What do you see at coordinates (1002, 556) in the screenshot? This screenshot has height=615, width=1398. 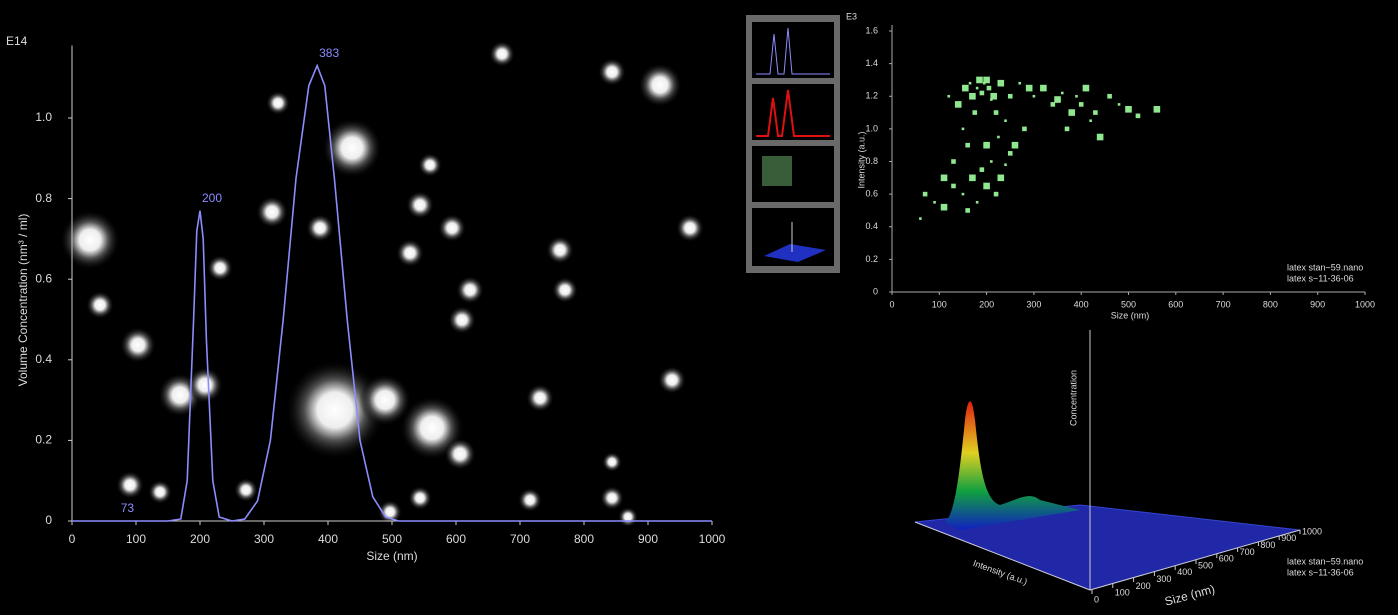 I see `y-axis` at bounding box center [1002, 556].